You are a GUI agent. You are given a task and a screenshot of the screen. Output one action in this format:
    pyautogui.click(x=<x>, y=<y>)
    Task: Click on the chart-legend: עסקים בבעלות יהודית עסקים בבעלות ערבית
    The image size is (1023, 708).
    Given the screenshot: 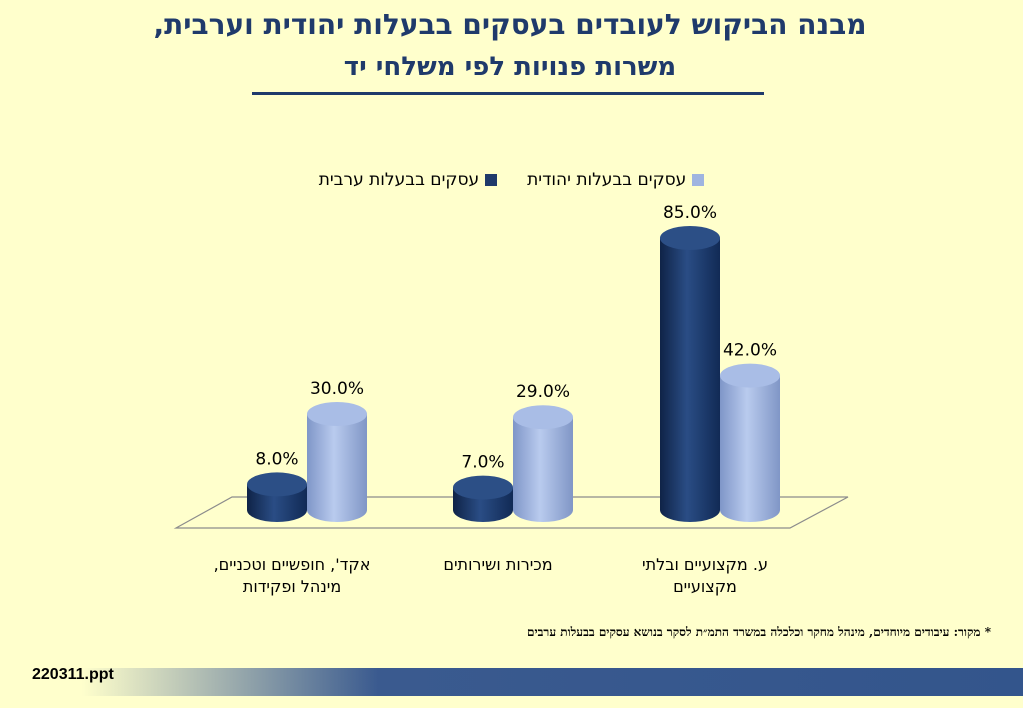 What is the action you would take?
    pyautogui.click(x=511, y=180)
    